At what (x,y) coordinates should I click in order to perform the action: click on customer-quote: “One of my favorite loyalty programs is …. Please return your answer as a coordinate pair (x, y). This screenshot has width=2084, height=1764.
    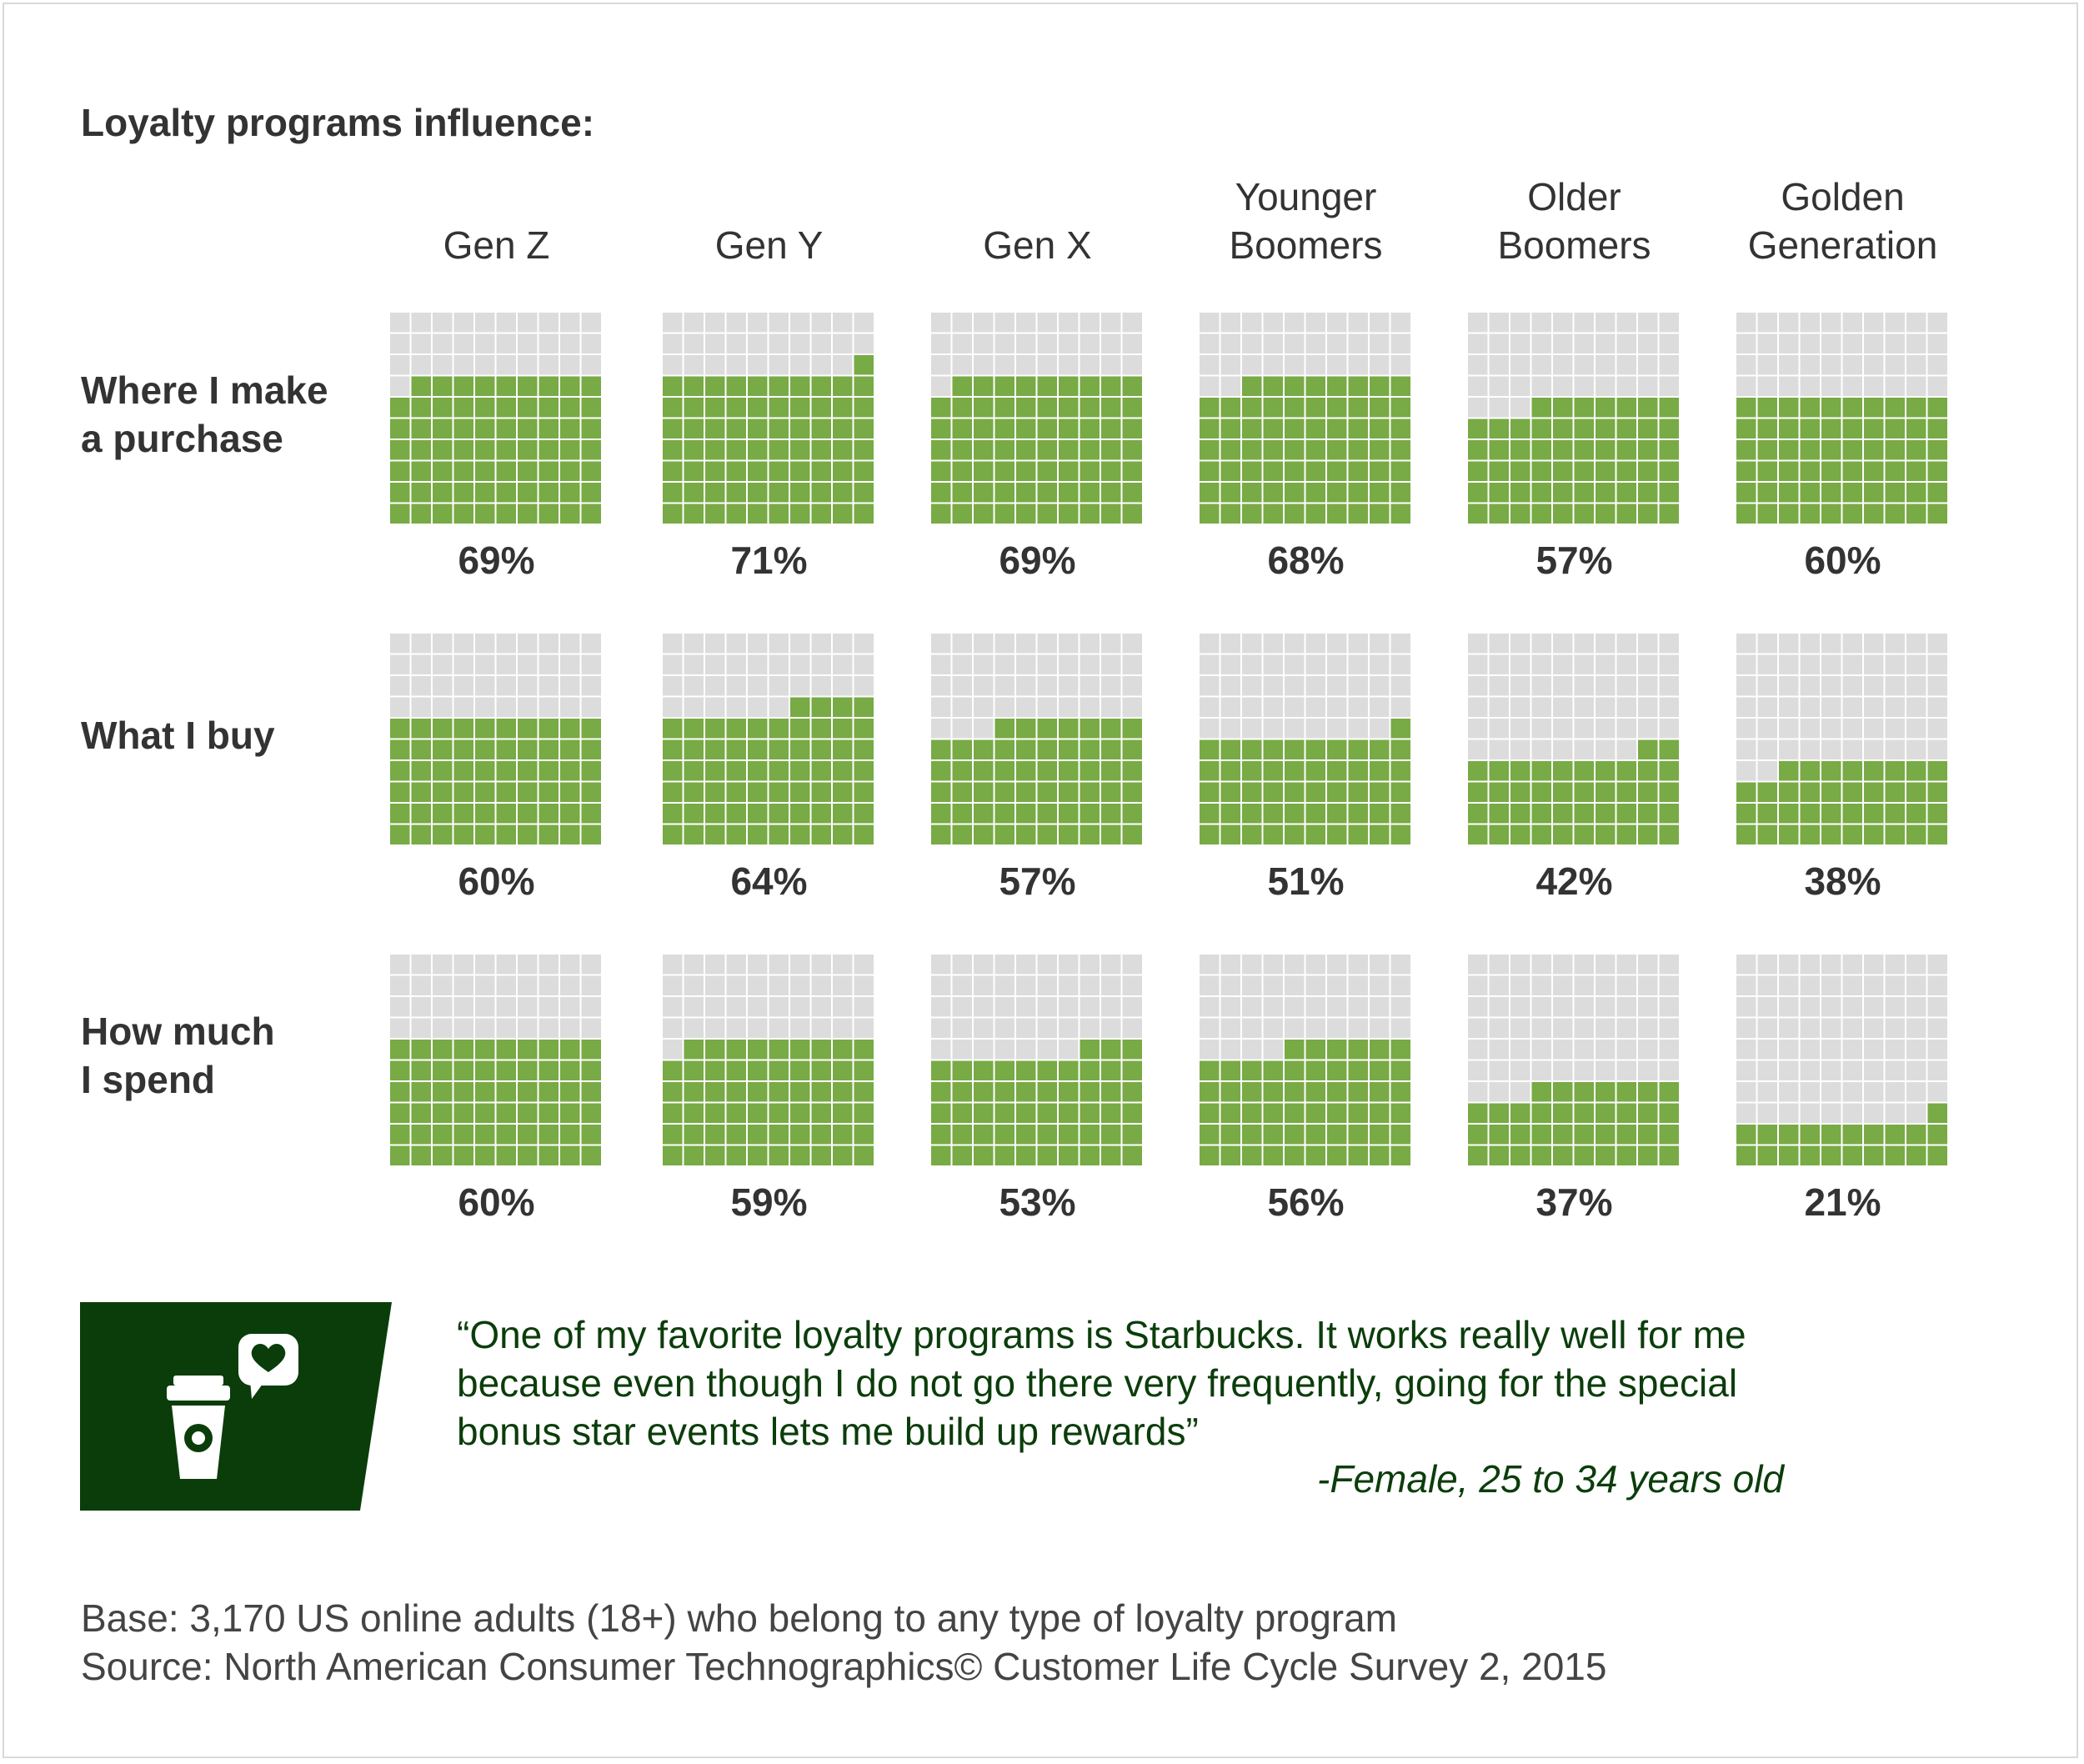
    Looking at the image, I should click on (1124, 1383).